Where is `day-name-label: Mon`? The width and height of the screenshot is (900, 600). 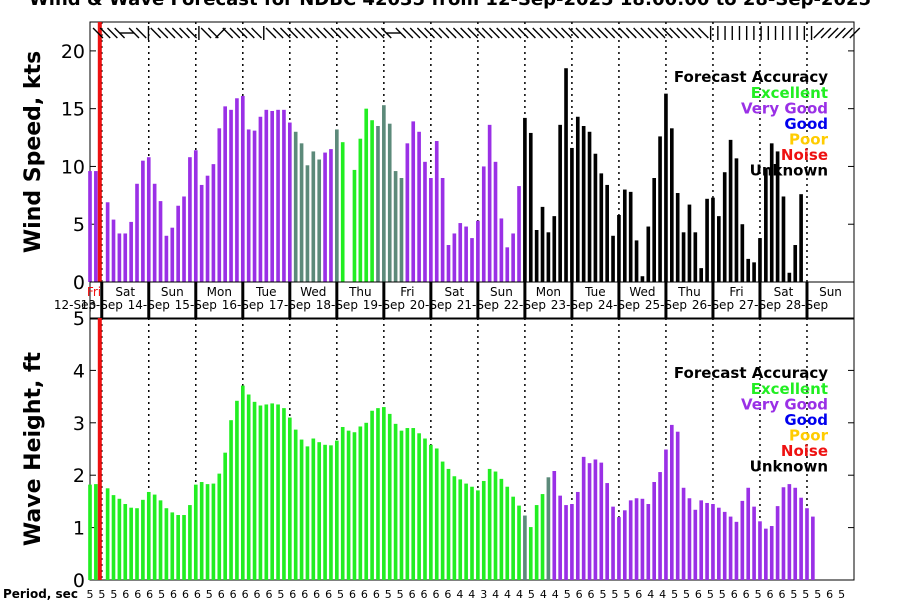 day-name-label: Mon is located at coordinates (219, 292).